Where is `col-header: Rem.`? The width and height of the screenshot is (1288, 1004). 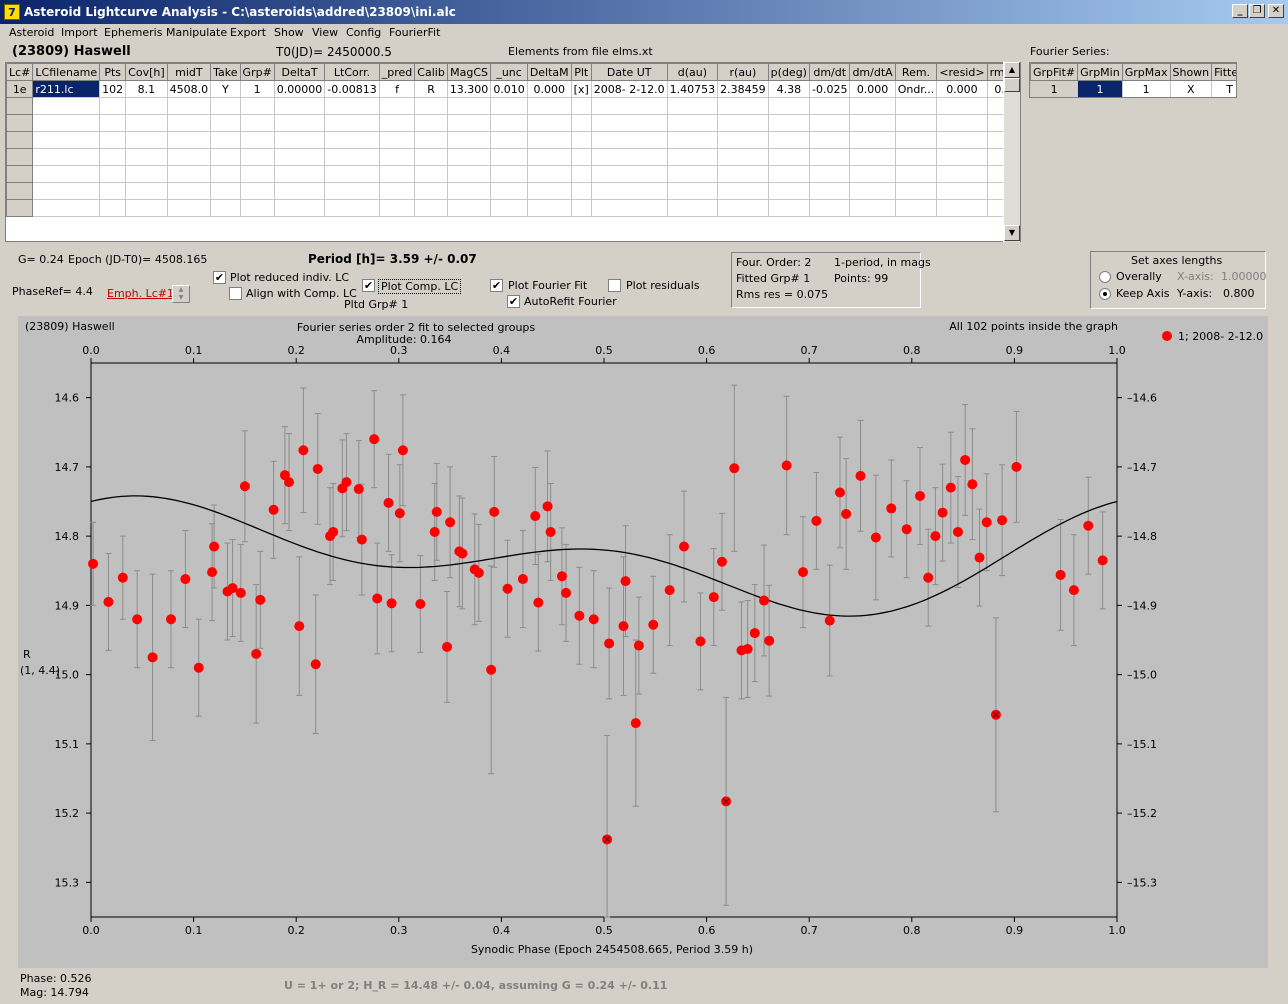
col-header: Rem. is located at coordinates (916, 72).